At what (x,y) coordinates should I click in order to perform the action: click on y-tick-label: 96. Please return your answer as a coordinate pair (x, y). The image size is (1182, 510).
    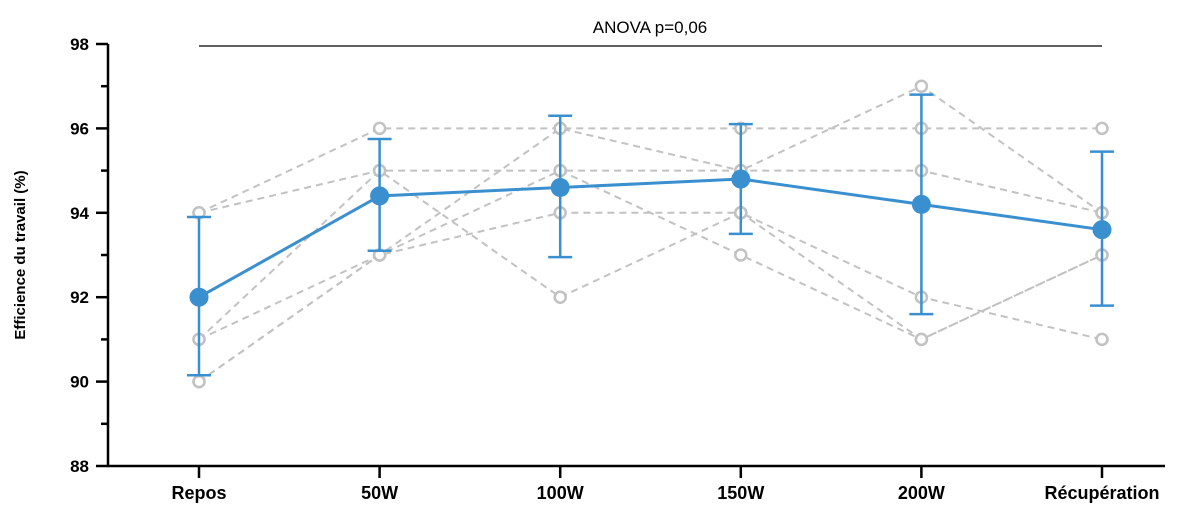
    Looking at the image, I should click on (79, 128).